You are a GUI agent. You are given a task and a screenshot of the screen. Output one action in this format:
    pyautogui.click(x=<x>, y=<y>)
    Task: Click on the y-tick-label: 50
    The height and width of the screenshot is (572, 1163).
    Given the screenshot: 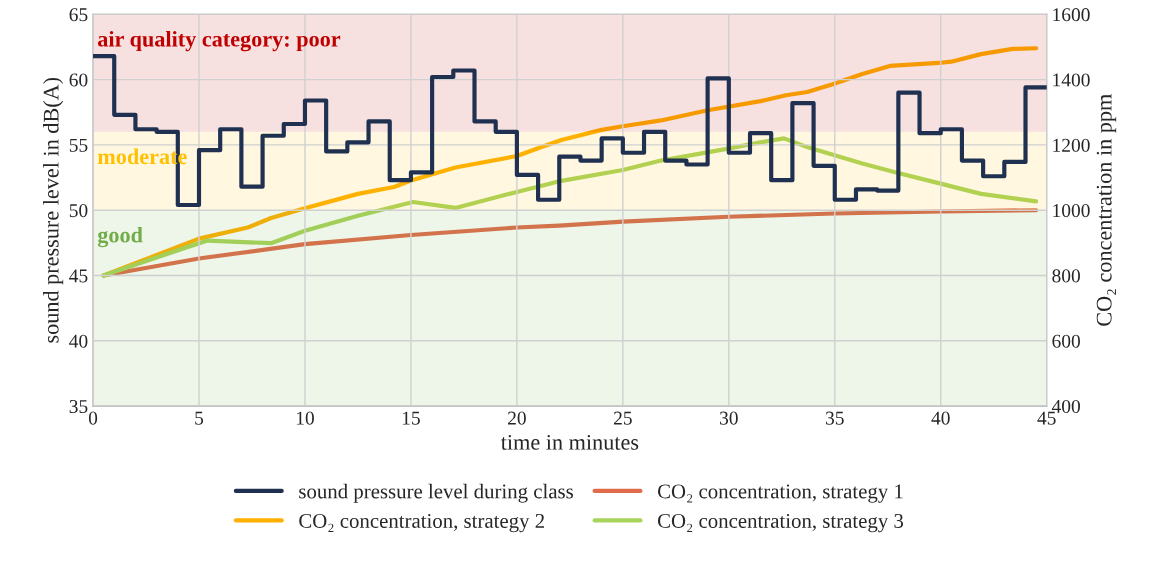 What is the action you would take?
    pyautogui.click(x=78, y=211)
    